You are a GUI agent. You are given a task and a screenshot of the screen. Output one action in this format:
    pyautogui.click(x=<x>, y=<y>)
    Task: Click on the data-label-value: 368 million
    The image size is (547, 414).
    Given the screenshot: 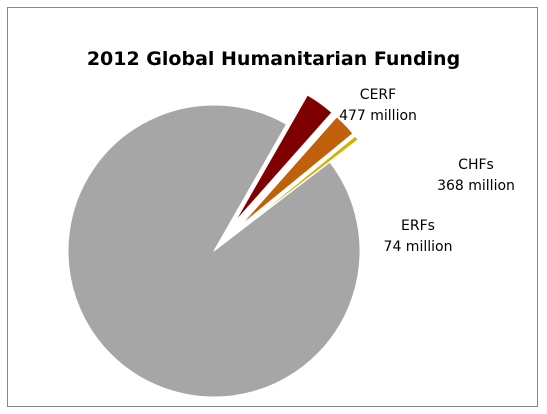 What is the action you would take?
    pyautogui.click(x=476, y=186)
    